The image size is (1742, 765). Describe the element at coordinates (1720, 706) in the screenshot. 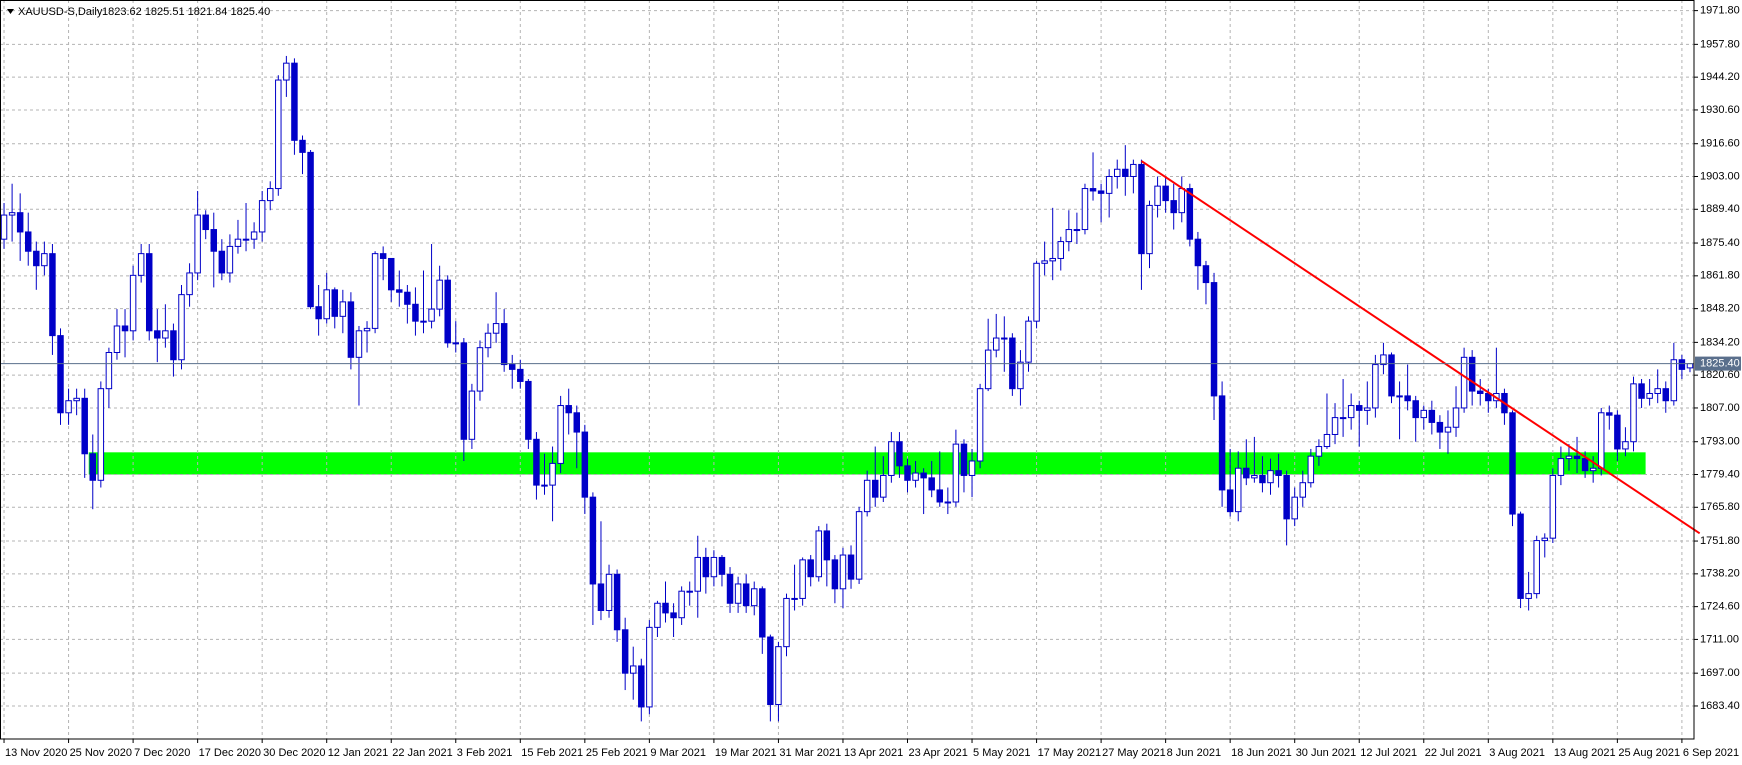

I see `y-tick-label: 1683.40` at that location.